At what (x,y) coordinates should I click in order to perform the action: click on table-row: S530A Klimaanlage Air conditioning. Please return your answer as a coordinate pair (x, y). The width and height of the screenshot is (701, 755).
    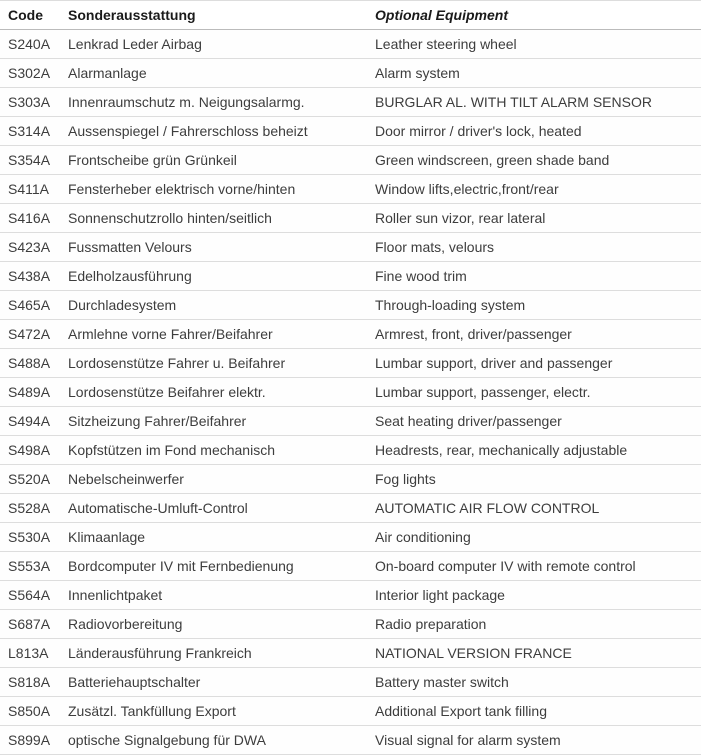
    Looking at the image, I should click on (350, 537).